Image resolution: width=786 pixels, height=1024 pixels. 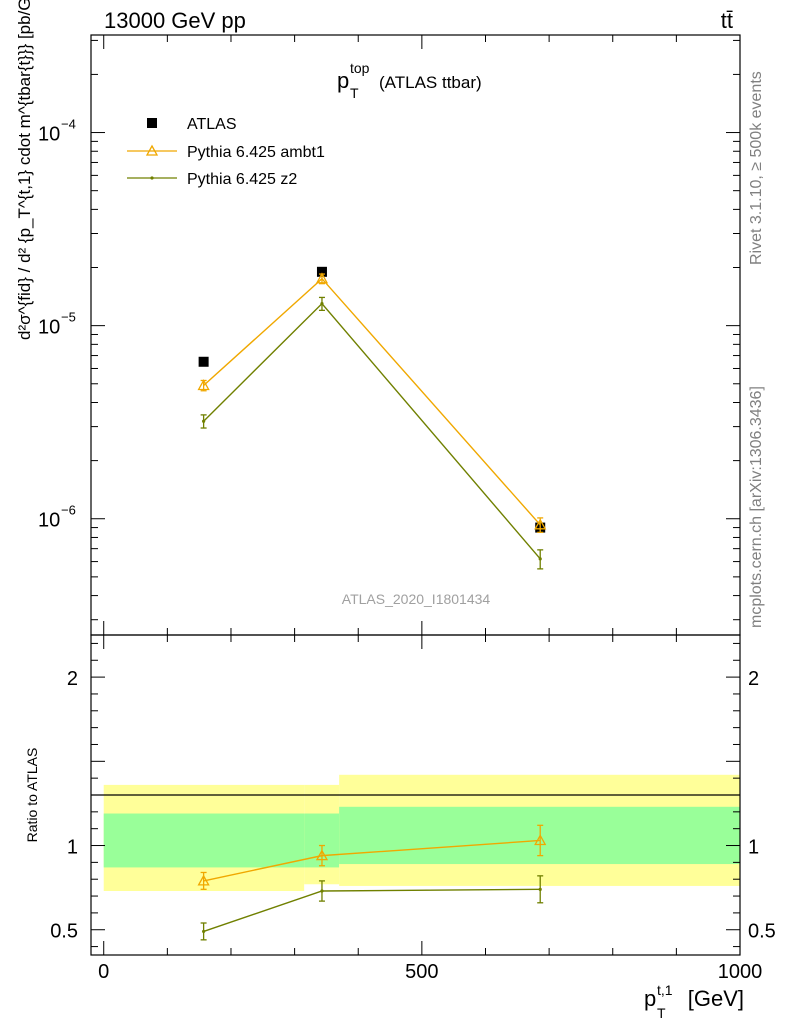 What do you see at coordinates (430, 82) in the screenshot?
I see `main-title: (ATLAS ttbar)` at bounding box center [430, 82].